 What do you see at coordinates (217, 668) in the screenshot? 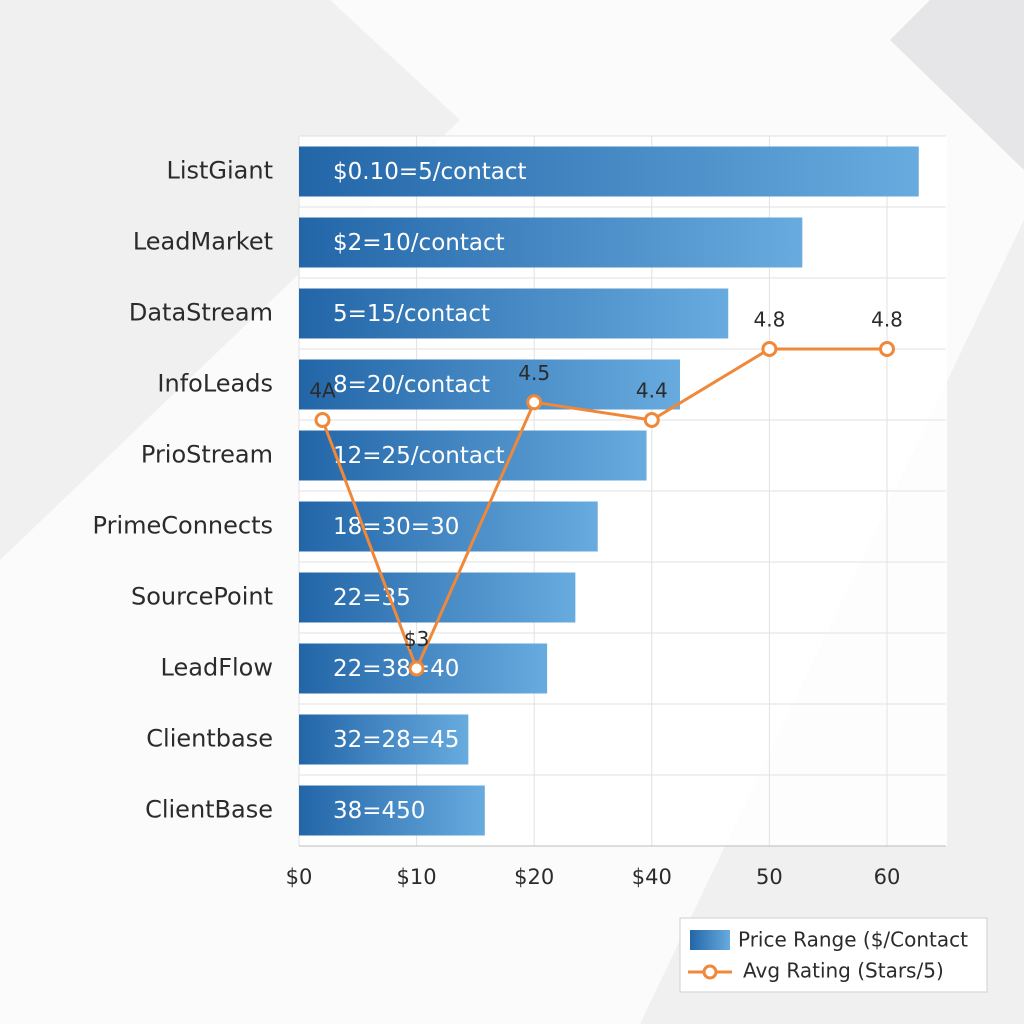
I see `y-tick-label: LeadFlow` at bounding box center [217, 668].